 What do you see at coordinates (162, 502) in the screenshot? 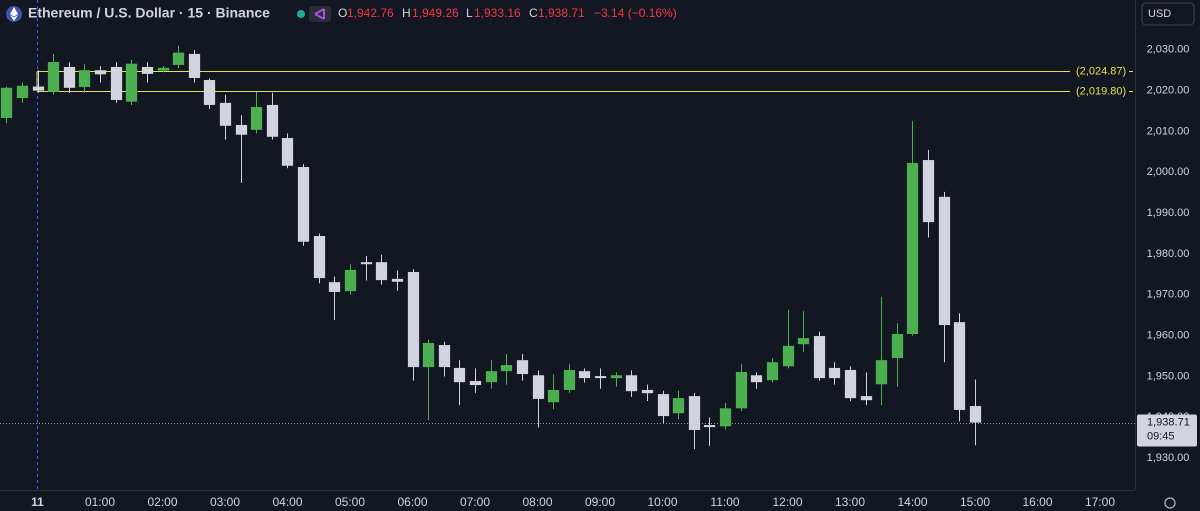
I see `x-tick-label: 02:00` at bounding box center [162, 502].